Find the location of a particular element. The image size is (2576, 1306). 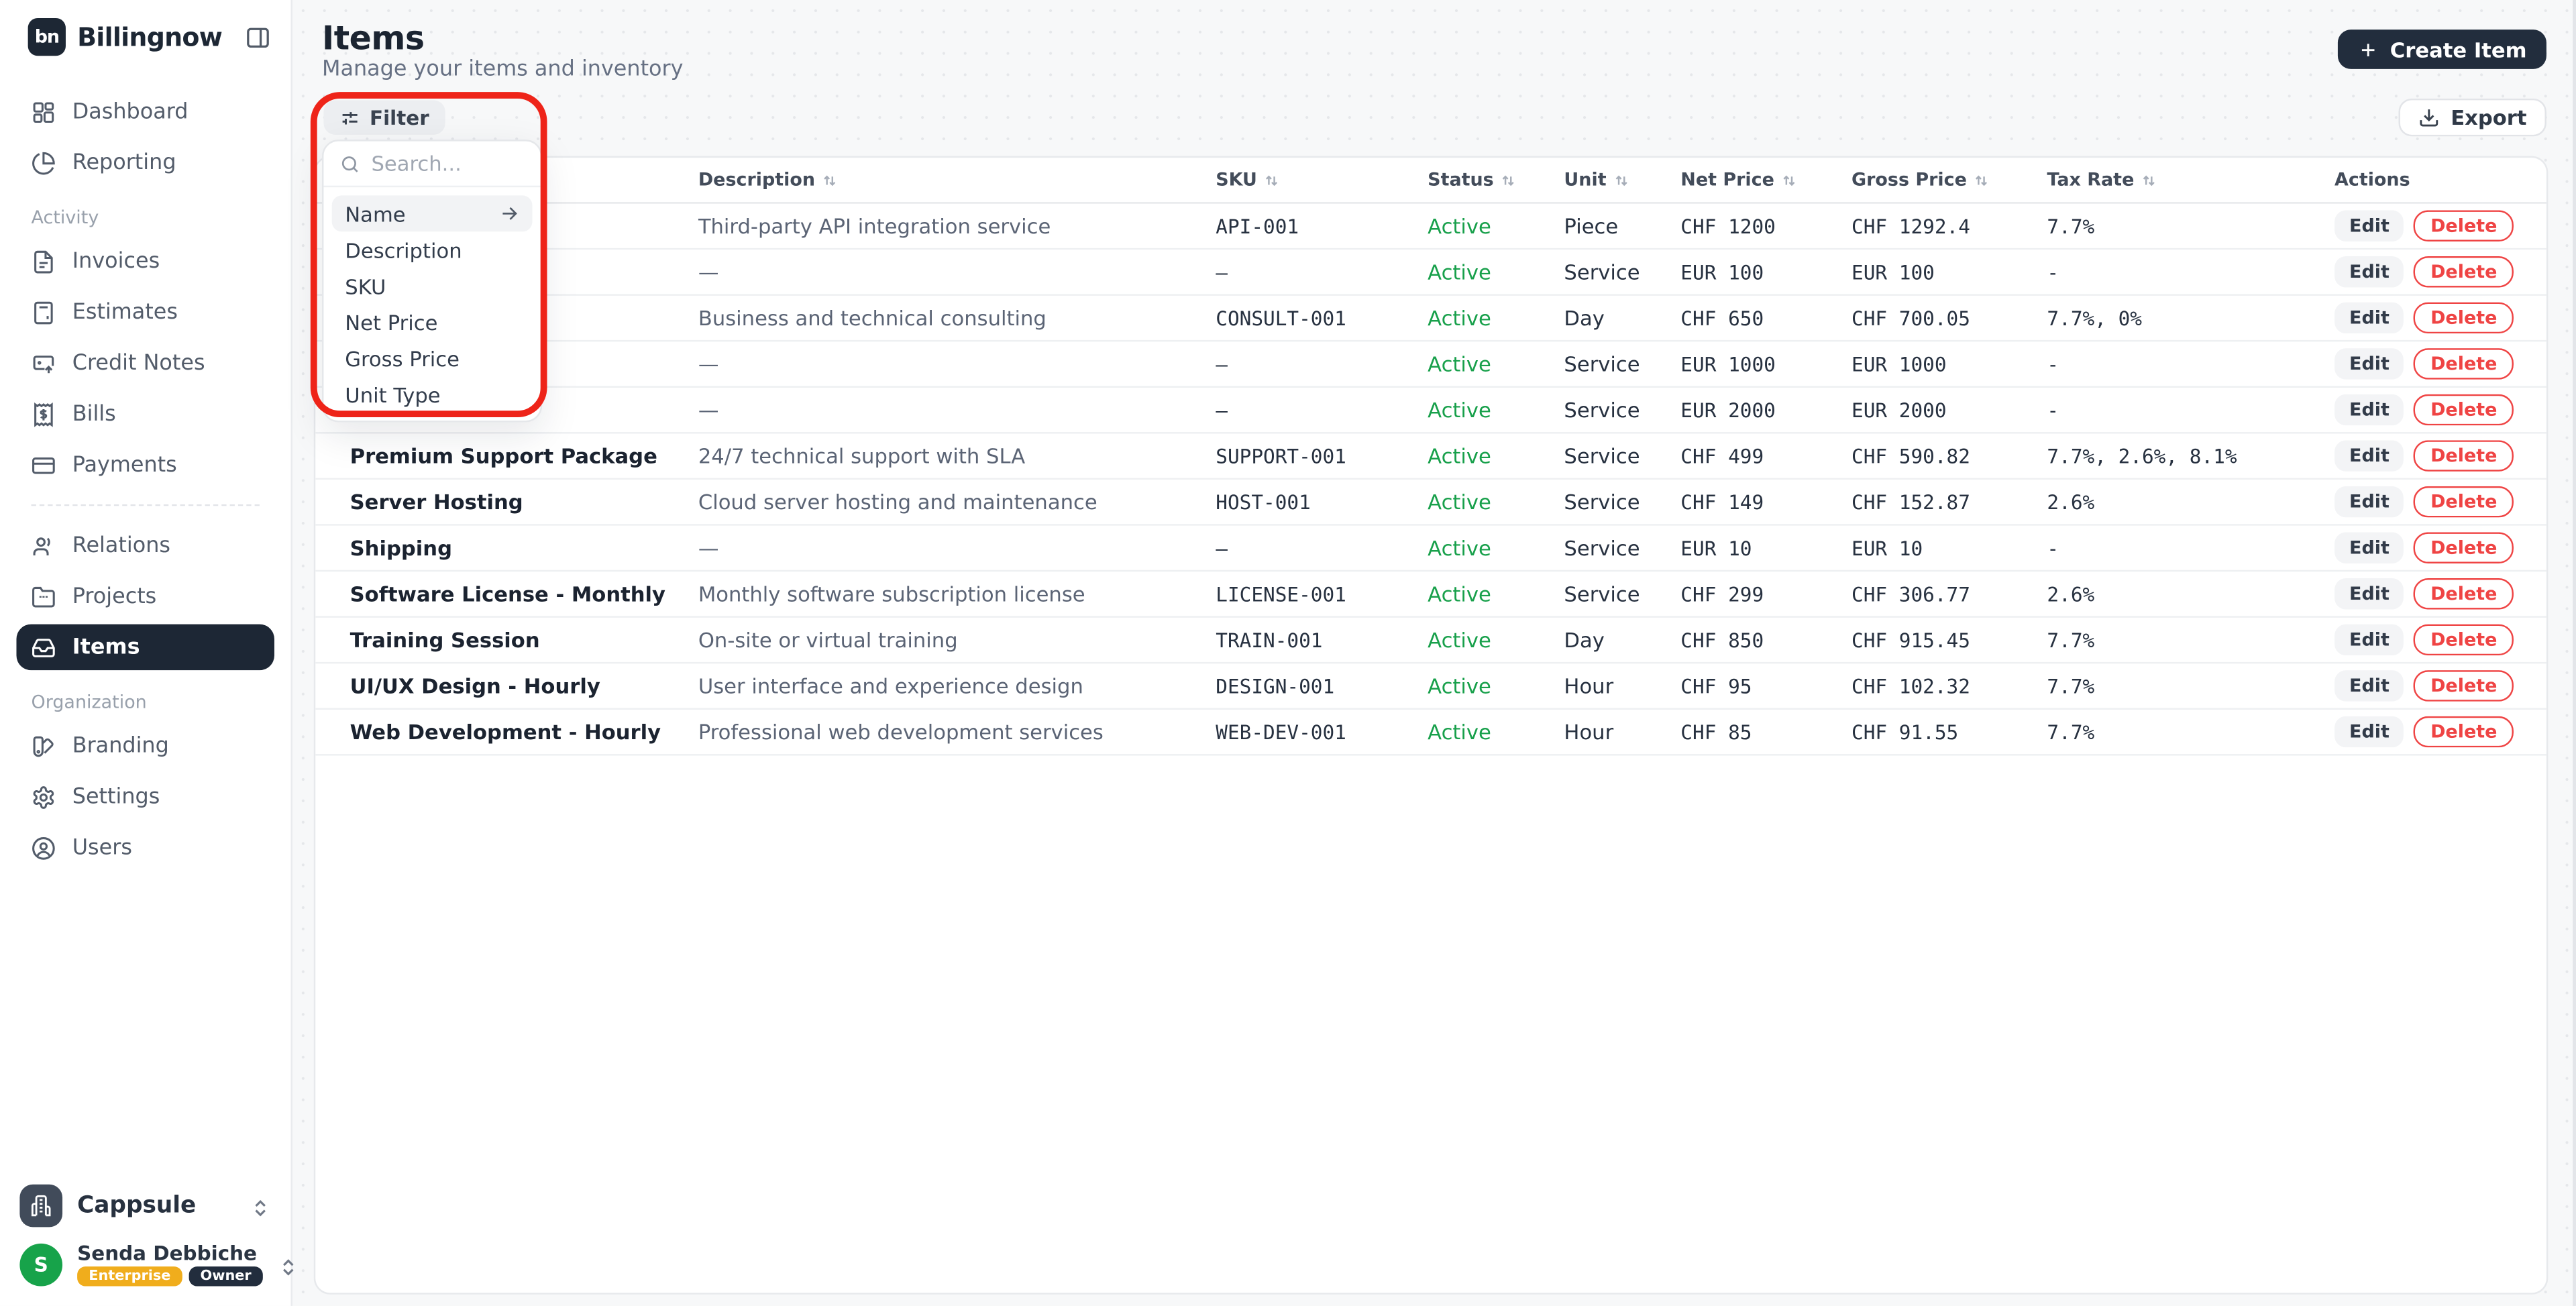

item-sku-cell: API-001 is located at coordinates (1257, 225).